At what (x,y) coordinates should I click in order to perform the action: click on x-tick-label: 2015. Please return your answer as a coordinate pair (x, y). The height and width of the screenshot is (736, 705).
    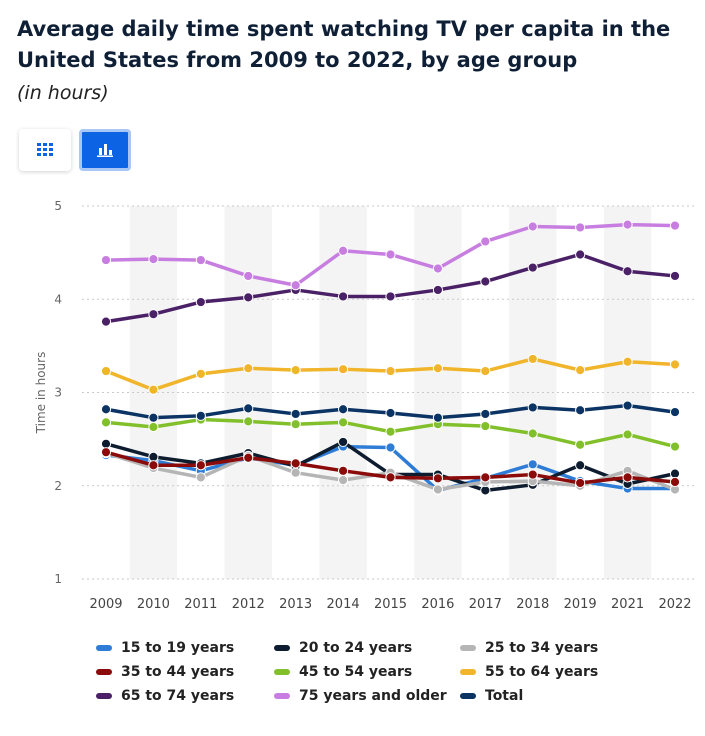
    Looking at the image, I should click on (390, 604).